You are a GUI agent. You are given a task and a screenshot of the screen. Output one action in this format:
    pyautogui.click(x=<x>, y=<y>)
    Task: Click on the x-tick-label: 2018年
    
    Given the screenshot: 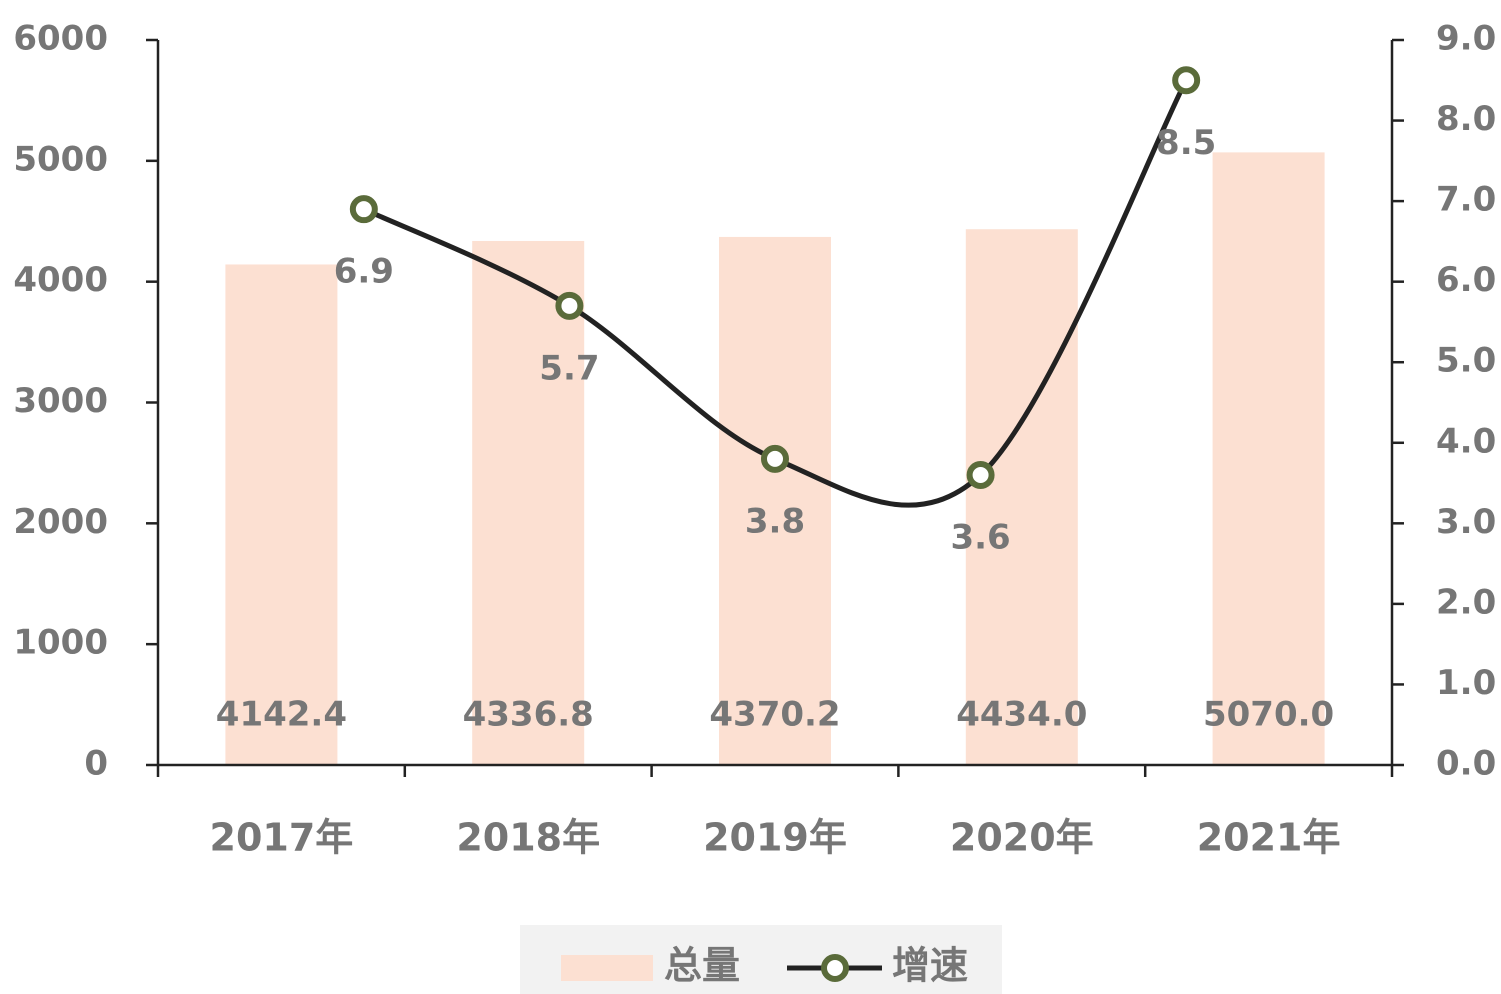 What is the action you would take?
    pyautogui.click(x=528, y=838)
    